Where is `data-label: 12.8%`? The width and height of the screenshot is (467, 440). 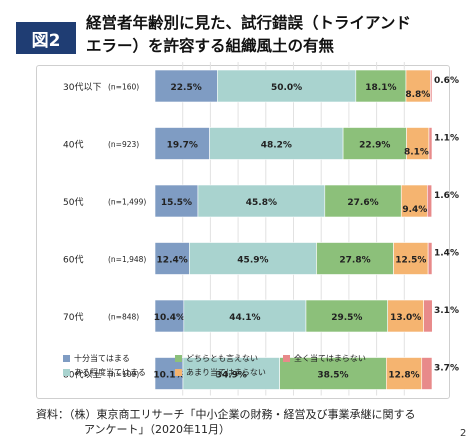
data-label: 12.8% is located at coordinates (403, 376).